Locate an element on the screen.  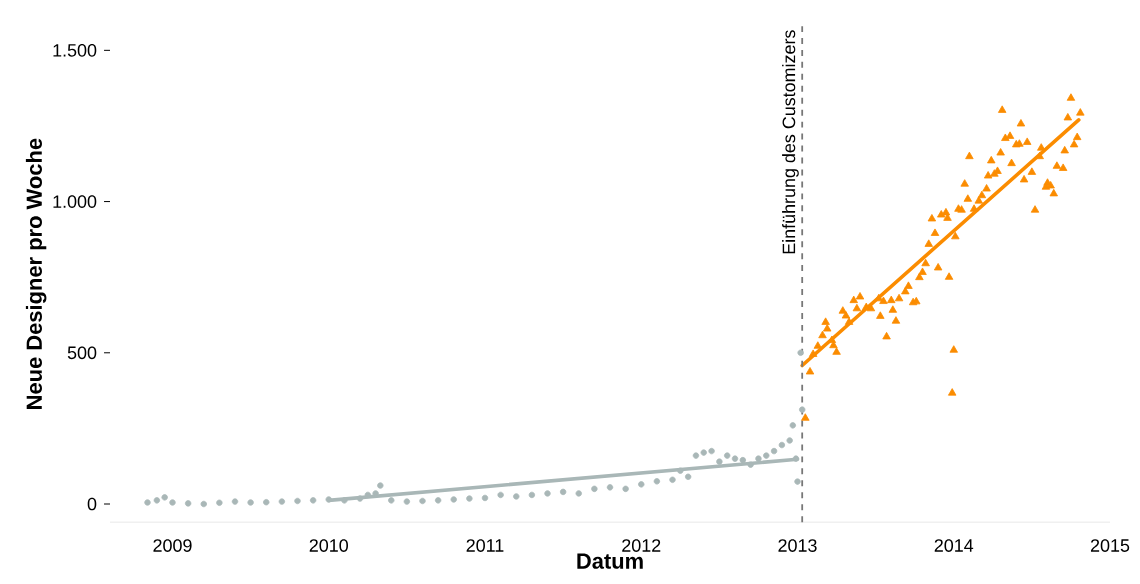
y-tick-label: 1.000 is located at coordinates (75, 201).